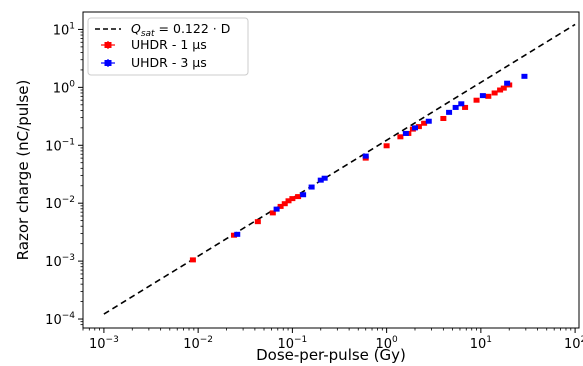 This screenshot has height=366, width=583. I want to click on legend-fit-label: Qsat = 0.122 · D, so click(180, 30).